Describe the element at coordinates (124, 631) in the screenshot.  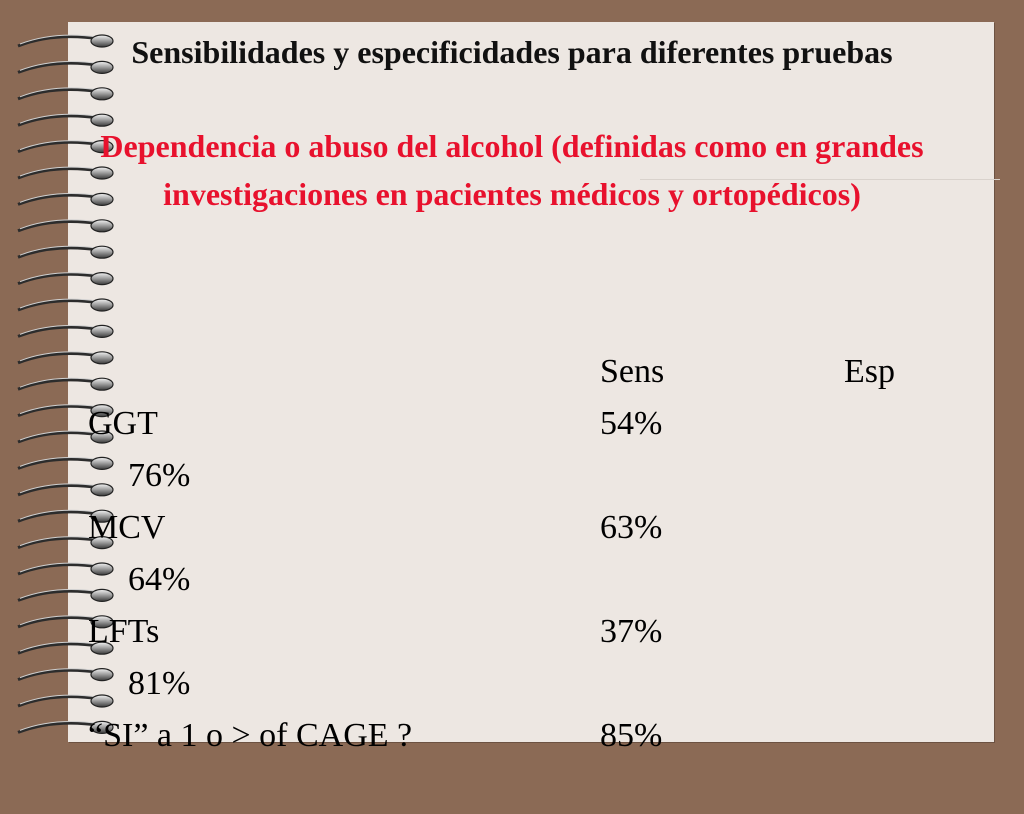
I see `test-name: LFTs` at that location.